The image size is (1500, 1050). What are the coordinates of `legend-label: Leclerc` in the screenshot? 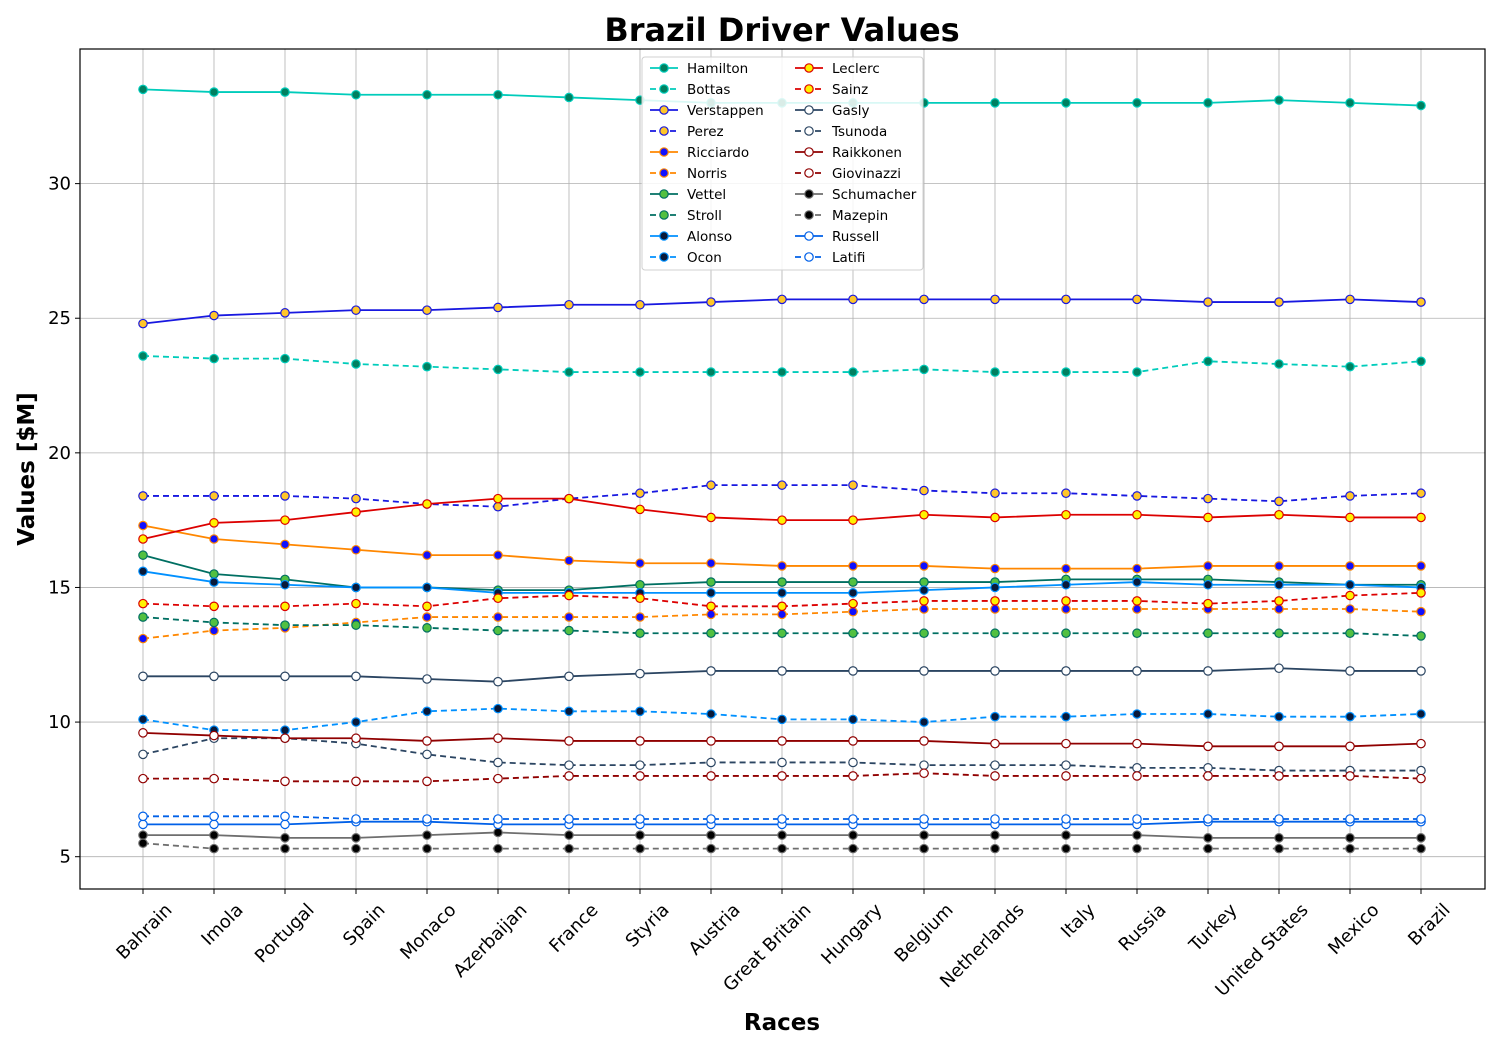 It's located at (856, 69).